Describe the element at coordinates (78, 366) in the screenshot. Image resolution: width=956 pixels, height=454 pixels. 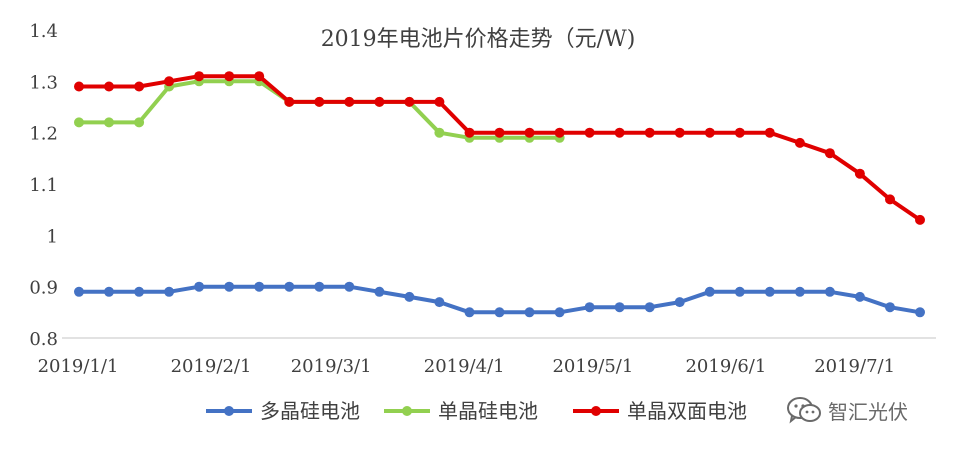
I see `x-tick-label: 2019/1/1` at that location.